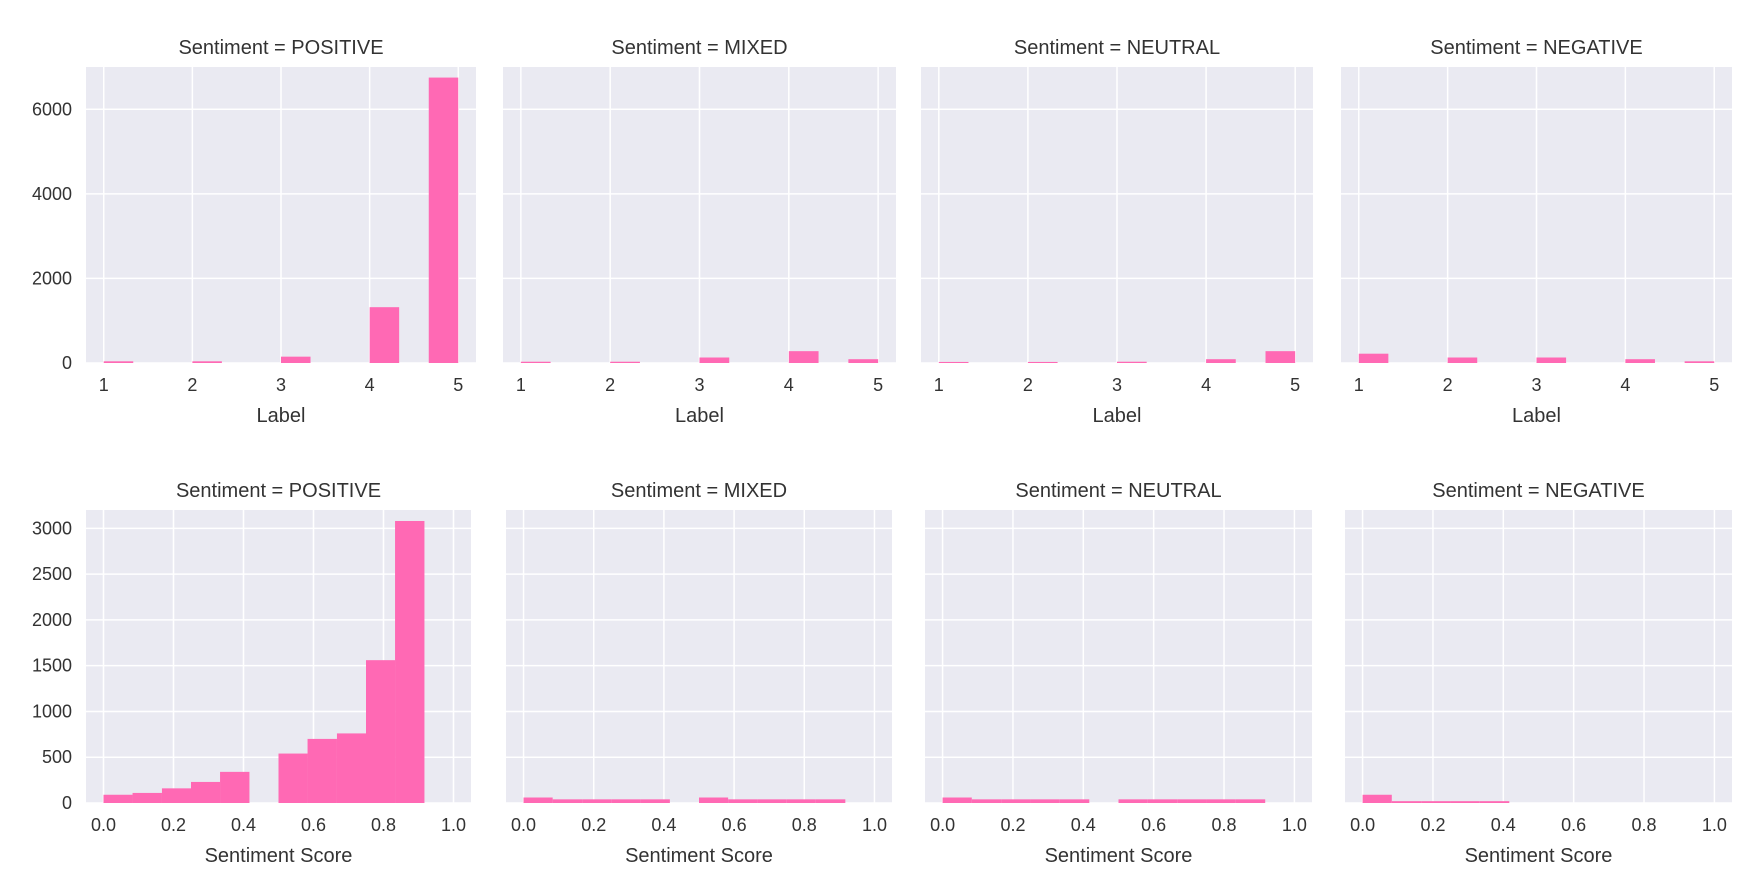 Image resolution: width=1755 pixels, height=885 pixels. Describe the element at coordinates (57, 757) in the screenshot. I see `y-tick-label: 500` at that location.